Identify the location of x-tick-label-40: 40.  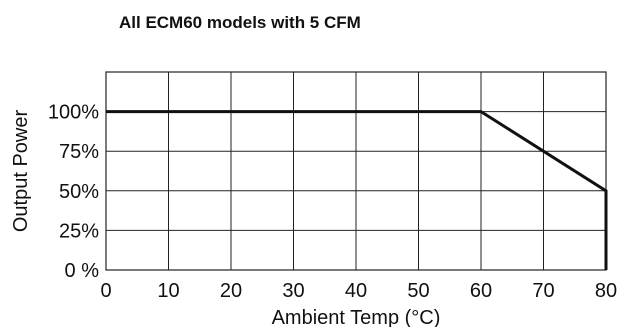
(356, 291).